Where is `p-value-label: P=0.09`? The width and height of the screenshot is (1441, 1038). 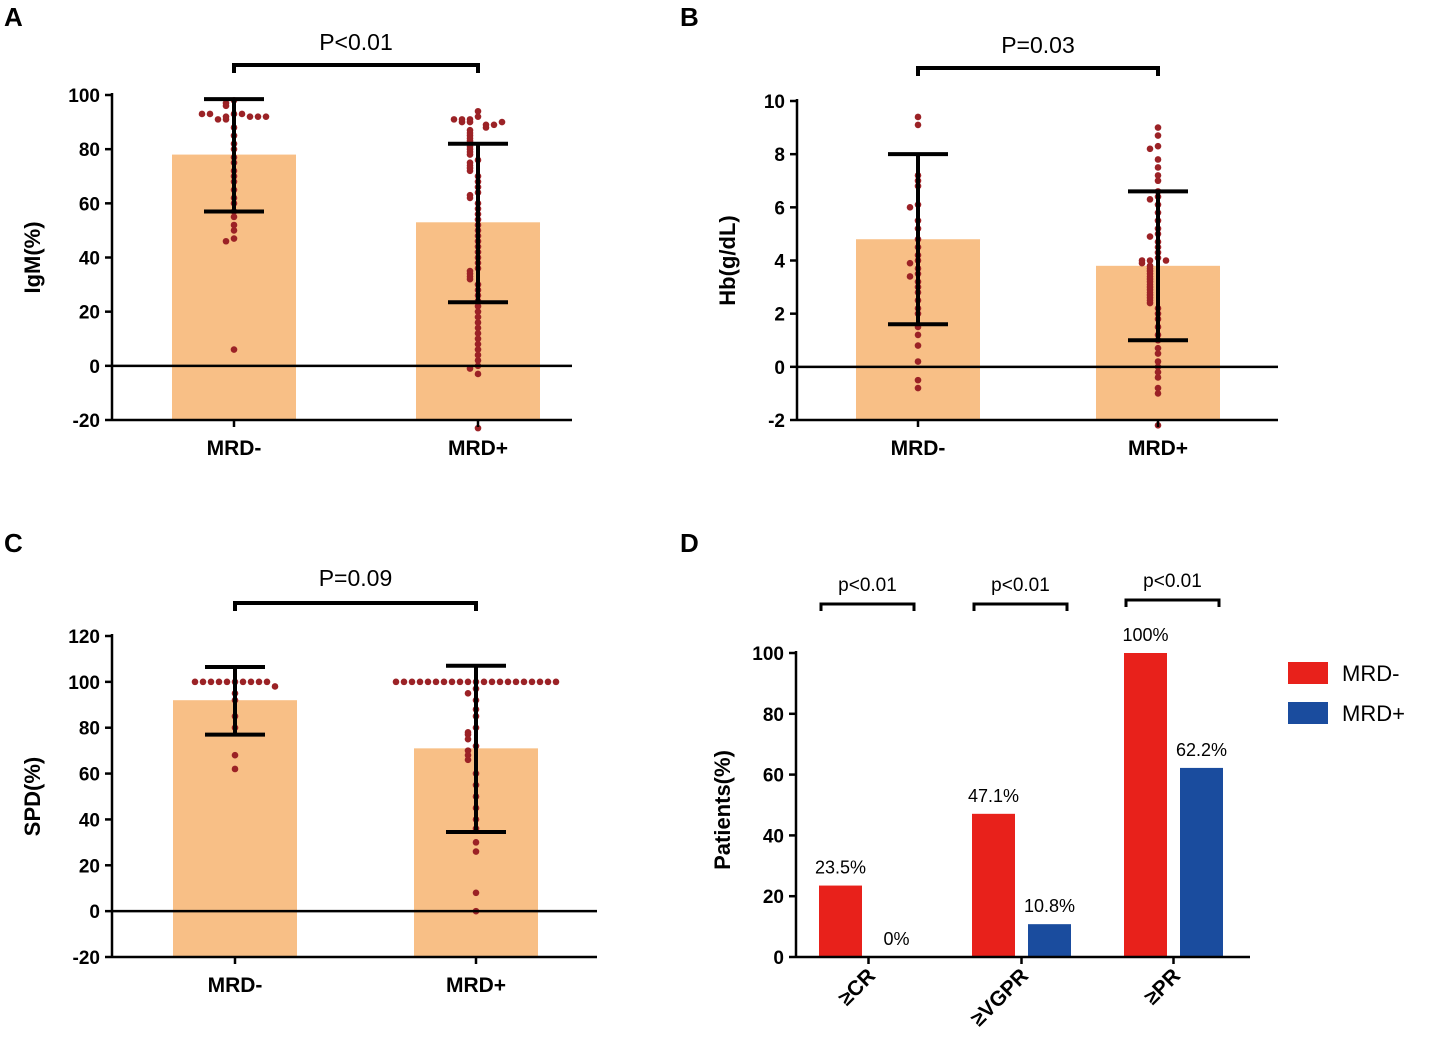 p-value-label: P=0.09 is located at coordinates (356, 578).